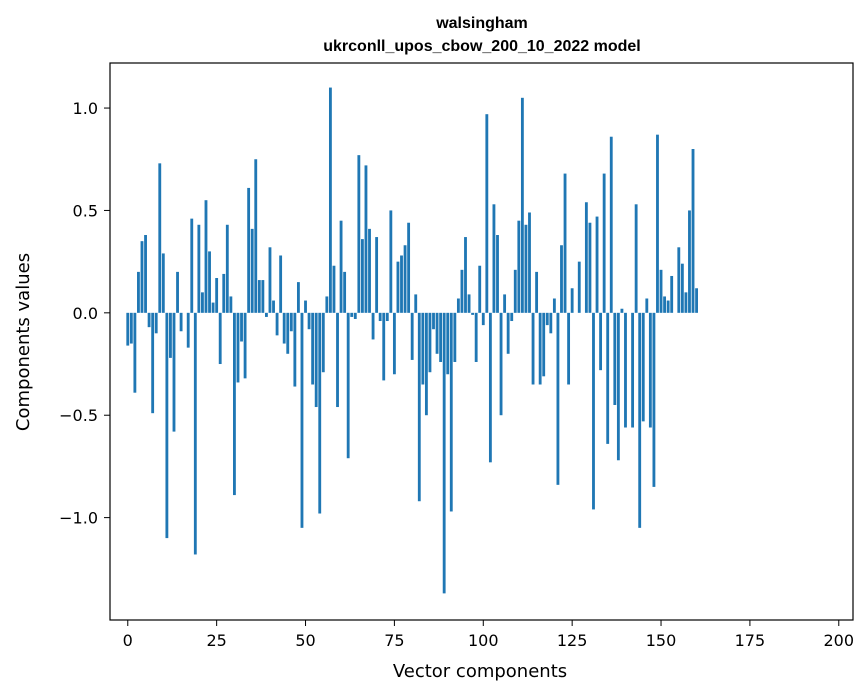  What do you see at coordinates (481, 46) in the screenshot?
I see `chart-title-line-2: ukrconll_upos_cbow_200_10_2022 model` at bounding box center [481, 46].